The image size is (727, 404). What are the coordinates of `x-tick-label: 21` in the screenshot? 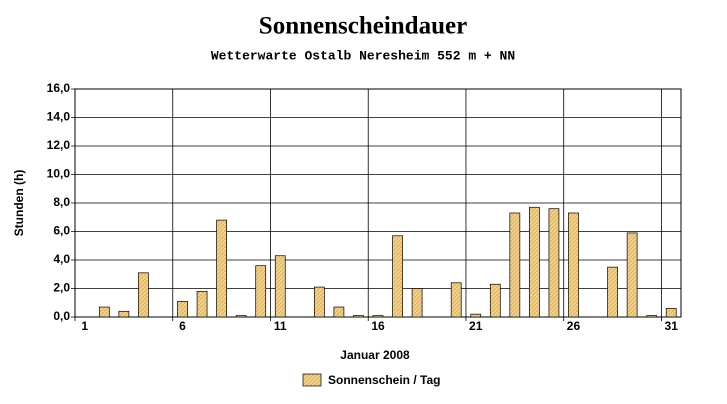 It's located at (476, 326).